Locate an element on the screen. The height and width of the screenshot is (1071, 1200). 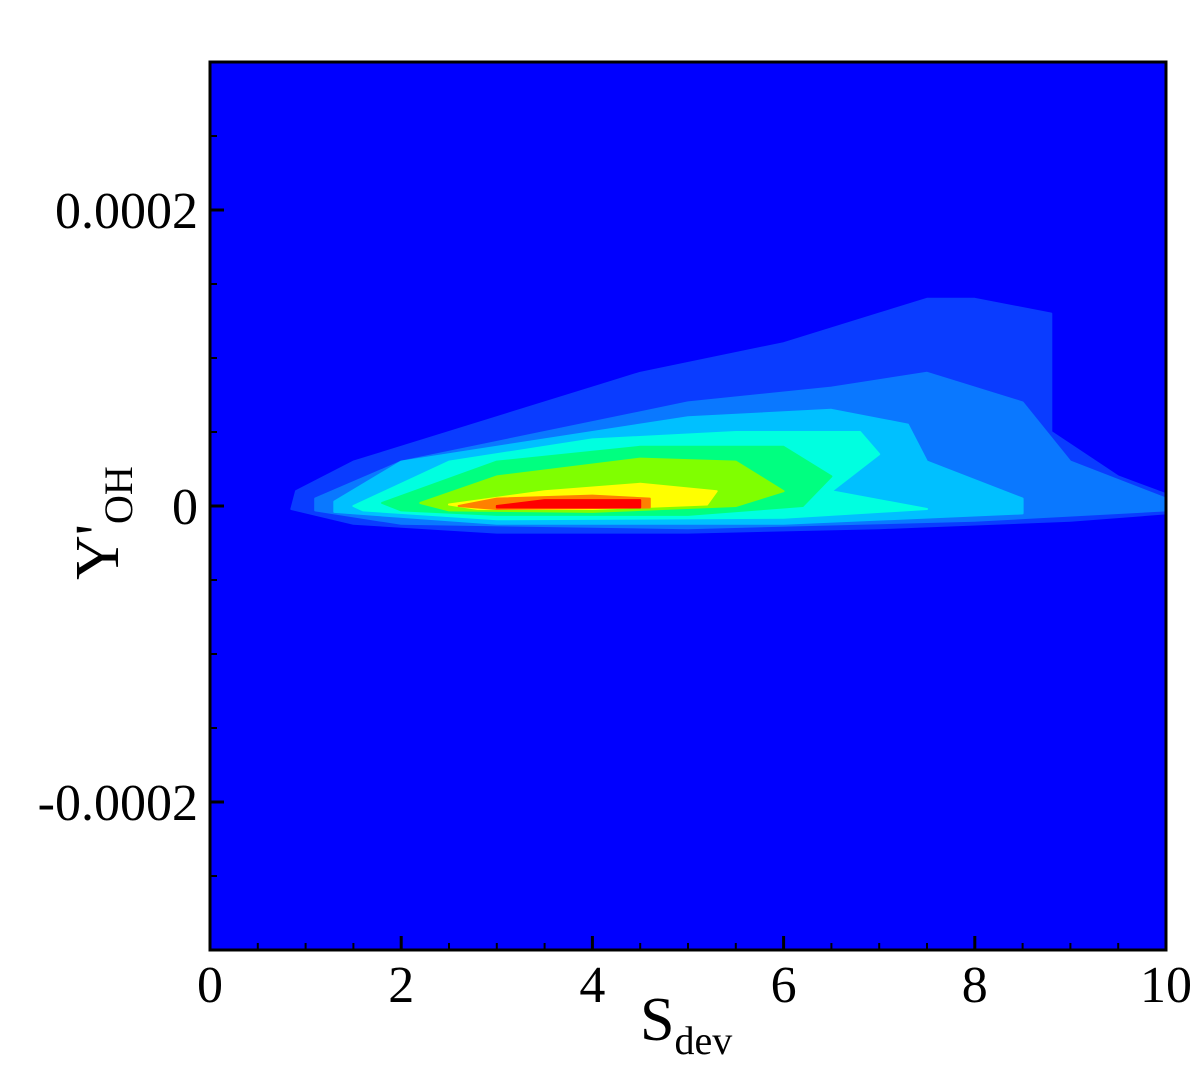
x-tick-label: 0 is located at coordinates (210, 985).